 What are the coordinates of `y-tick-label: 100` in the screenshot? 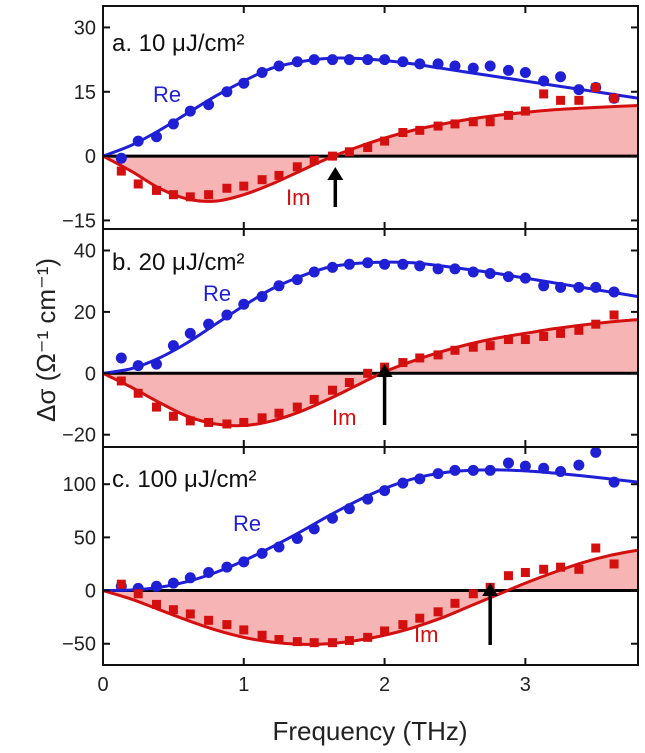 It's located at (79, 485).